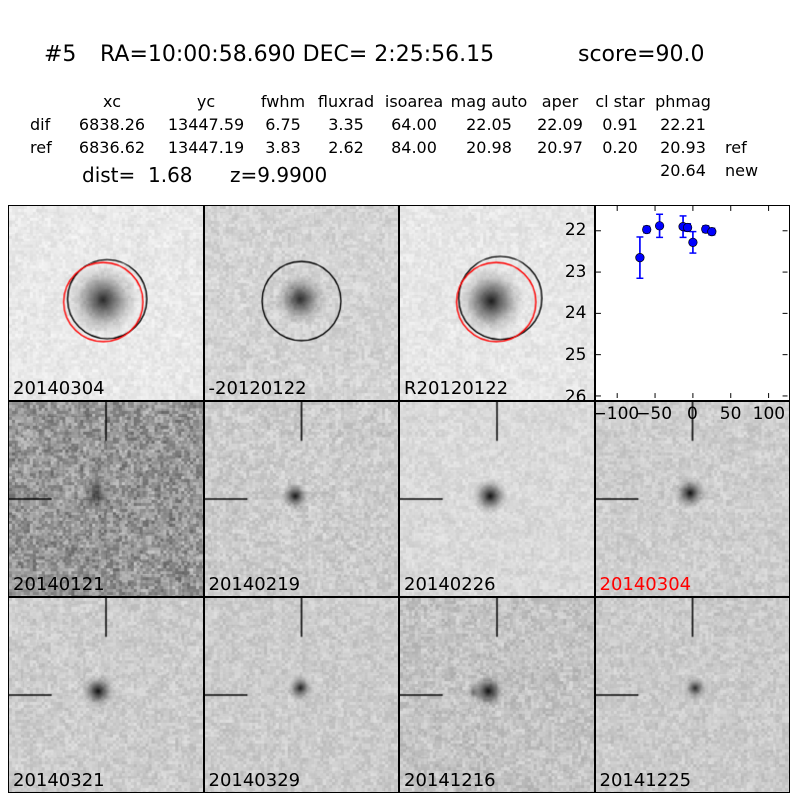  What do you see at coordinates (283, 124) in the screenshot?
I see `table-cell: 6.75` at bounding box center [283, 124].